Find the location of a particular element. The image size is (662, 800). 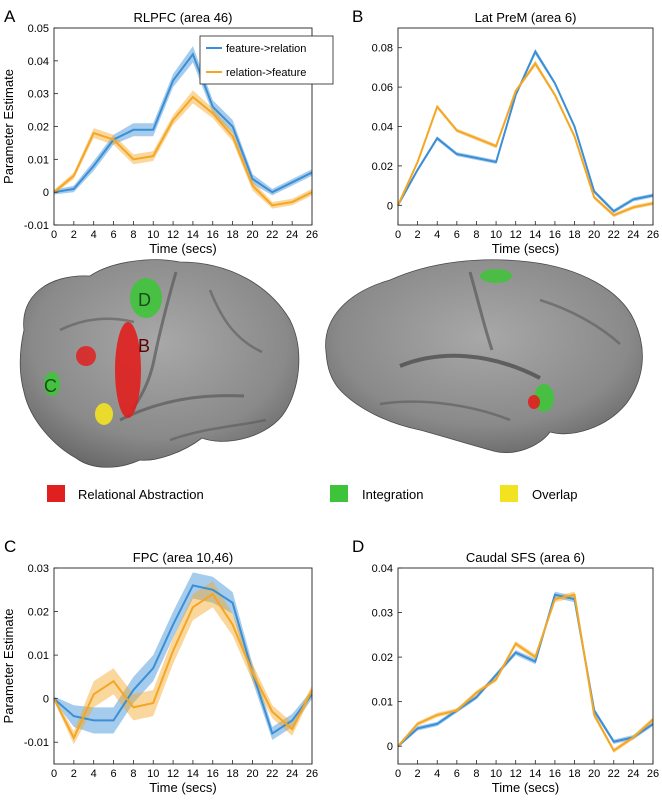

chart-a-ytick-0-05: 0.05 is located at coordinates (38, 29).